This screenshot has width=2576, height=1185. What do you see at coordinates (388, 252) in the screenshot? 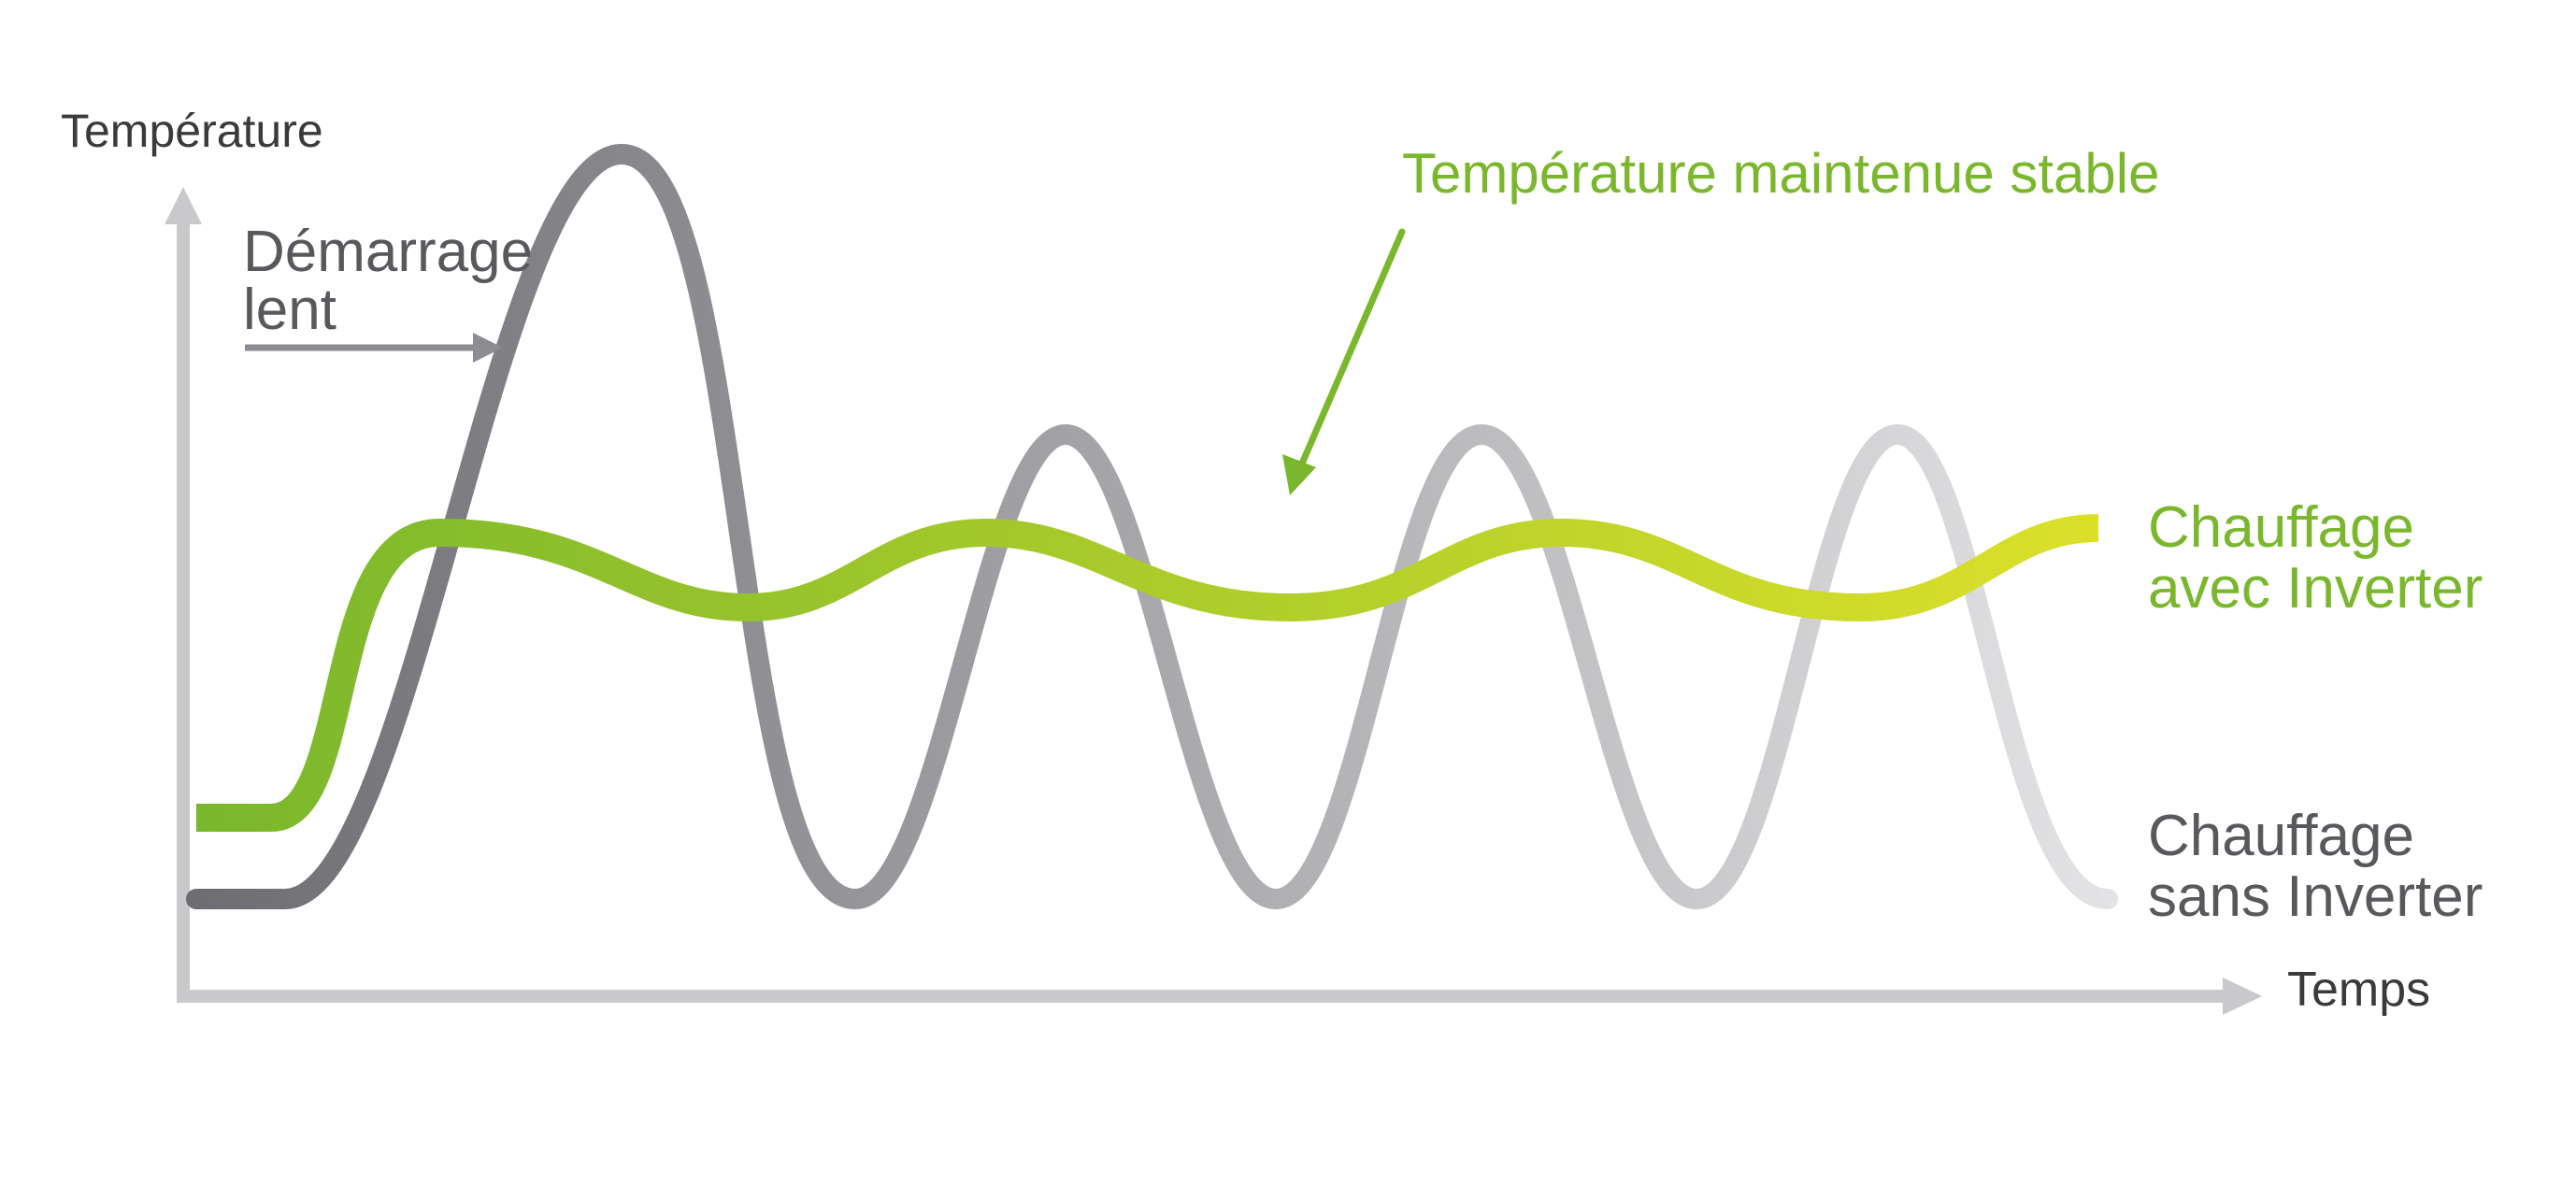
I see `slow-start-label-line1: Démarrage` at bounding box center [388, 252].